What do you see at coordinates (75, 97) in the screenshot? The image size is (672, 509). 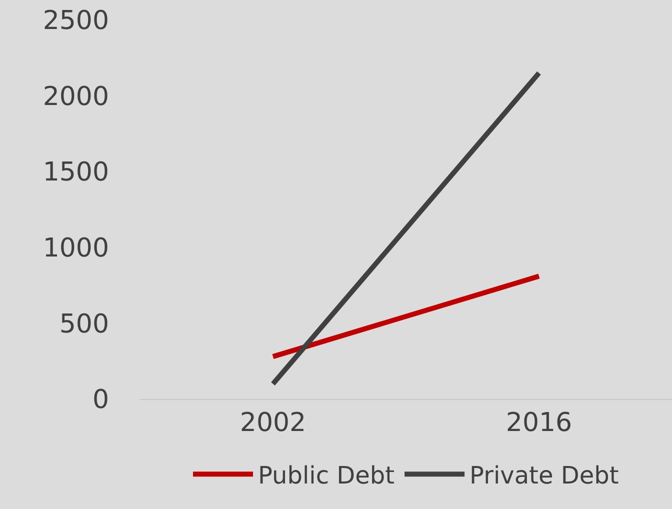 I see `y-tick-label: 2000` at bounding box center [75, 97].